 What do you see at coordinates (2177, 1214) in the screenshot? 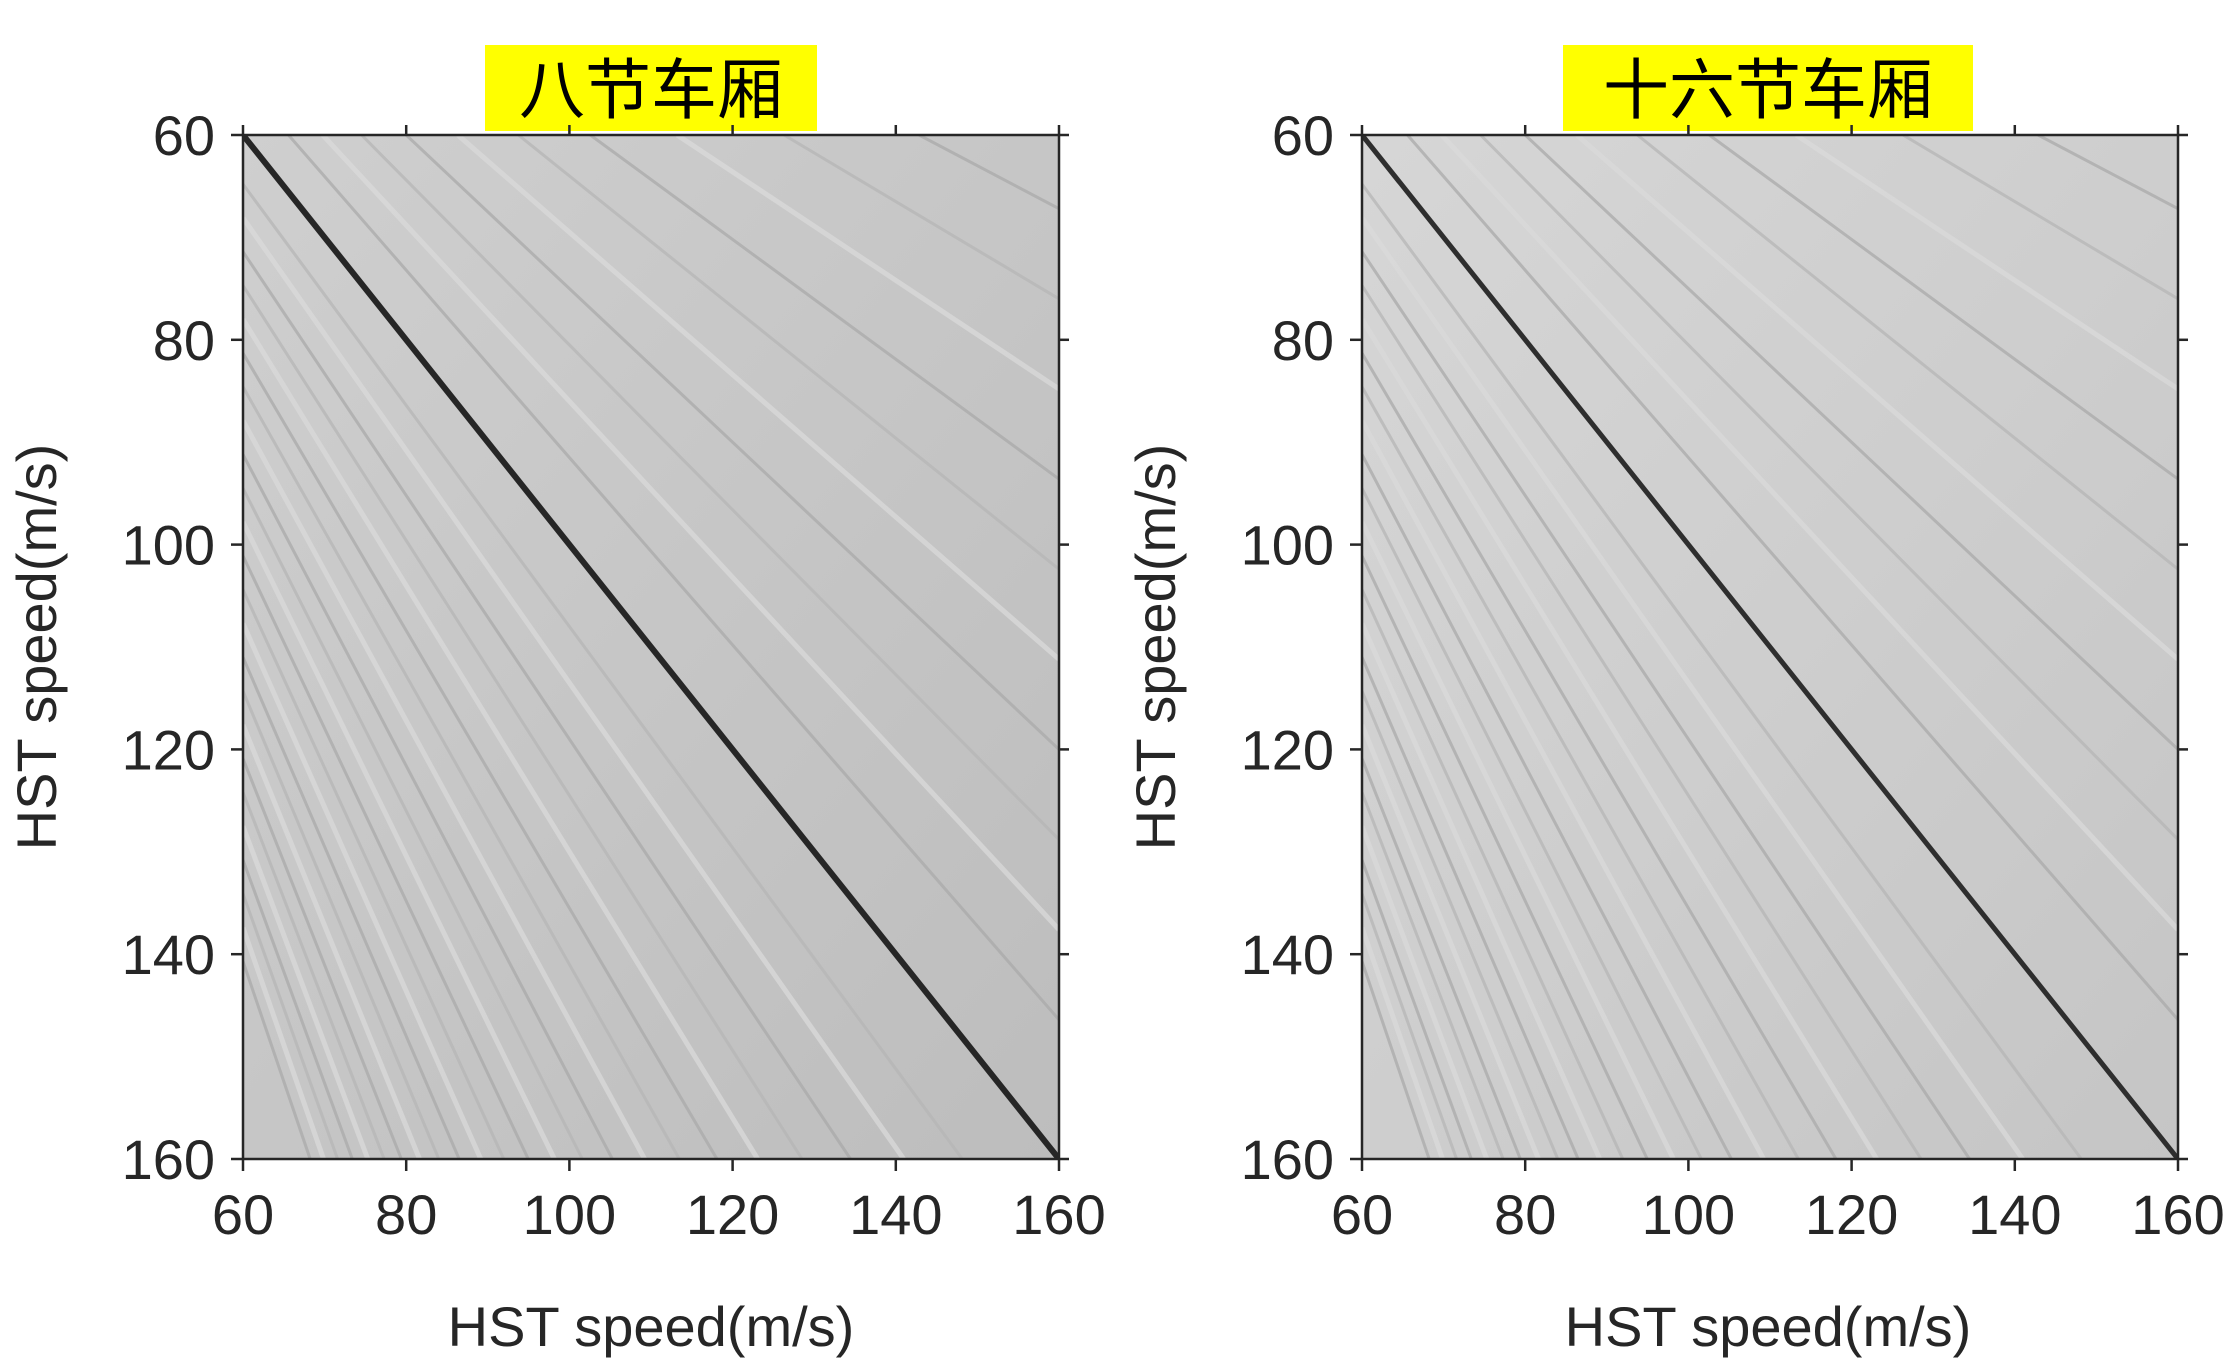
I see `x-tick-label-1-5: 160` at bounding box center [2177, 1214].